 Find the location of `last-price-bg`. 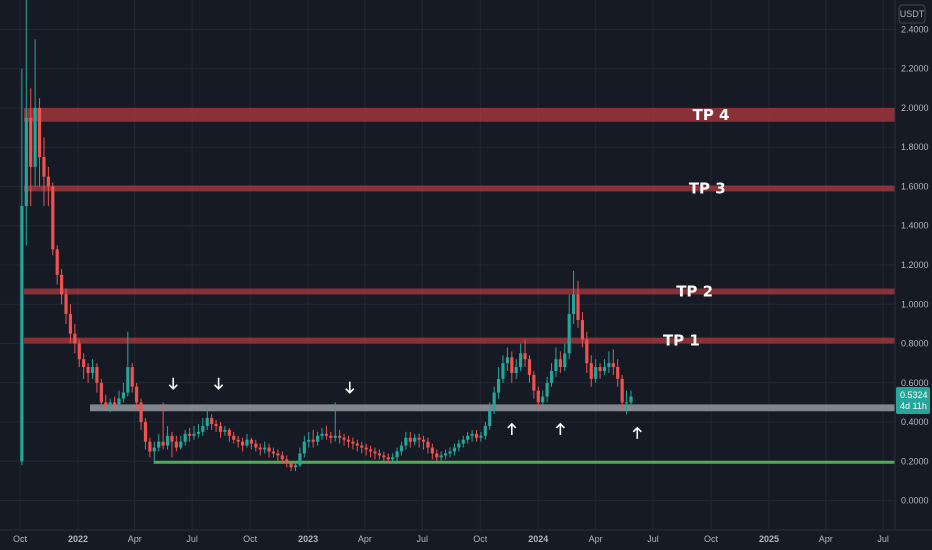

last-price-bg is located at coordinates (913, 401).